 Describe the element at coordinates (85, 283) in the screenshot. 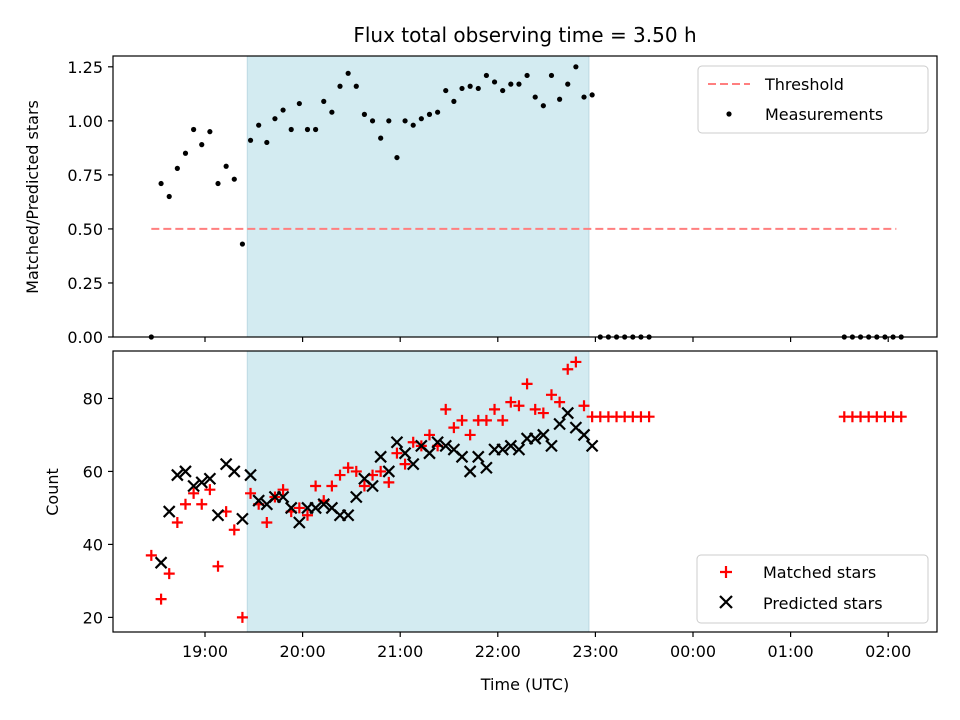

I see `top-y-tick-label: 0.25` at that location.